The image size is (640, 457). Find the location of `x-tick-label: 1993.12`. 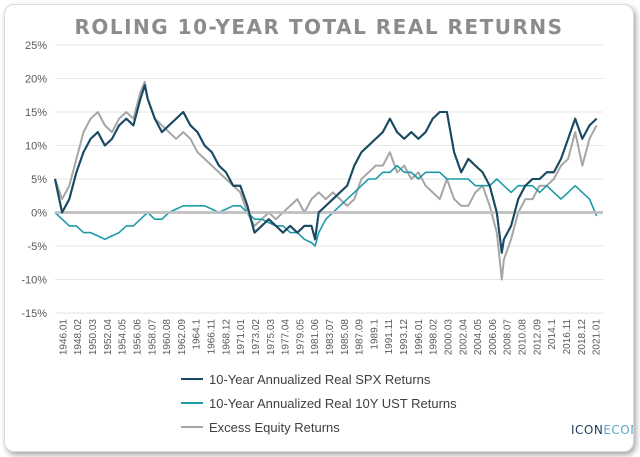

x-tick-label: 1993.12 is located at coordinates (404, 337).